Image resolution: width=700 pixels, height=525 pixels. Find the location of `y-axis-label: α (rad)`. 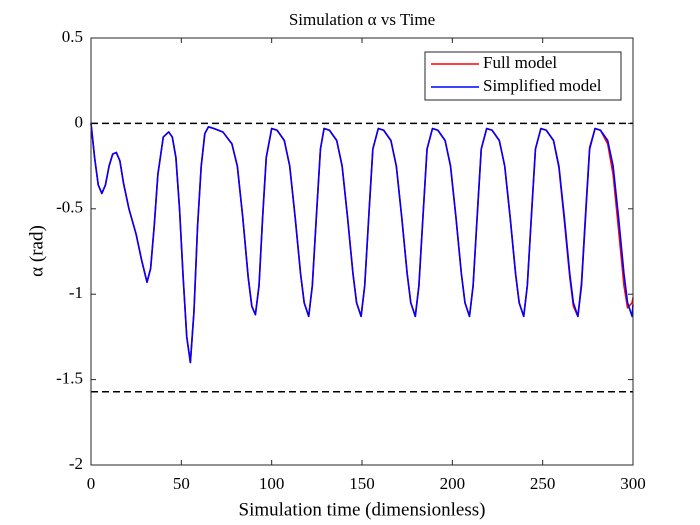

y-axis-label: α (rad) is located at coordinates (36, 251).